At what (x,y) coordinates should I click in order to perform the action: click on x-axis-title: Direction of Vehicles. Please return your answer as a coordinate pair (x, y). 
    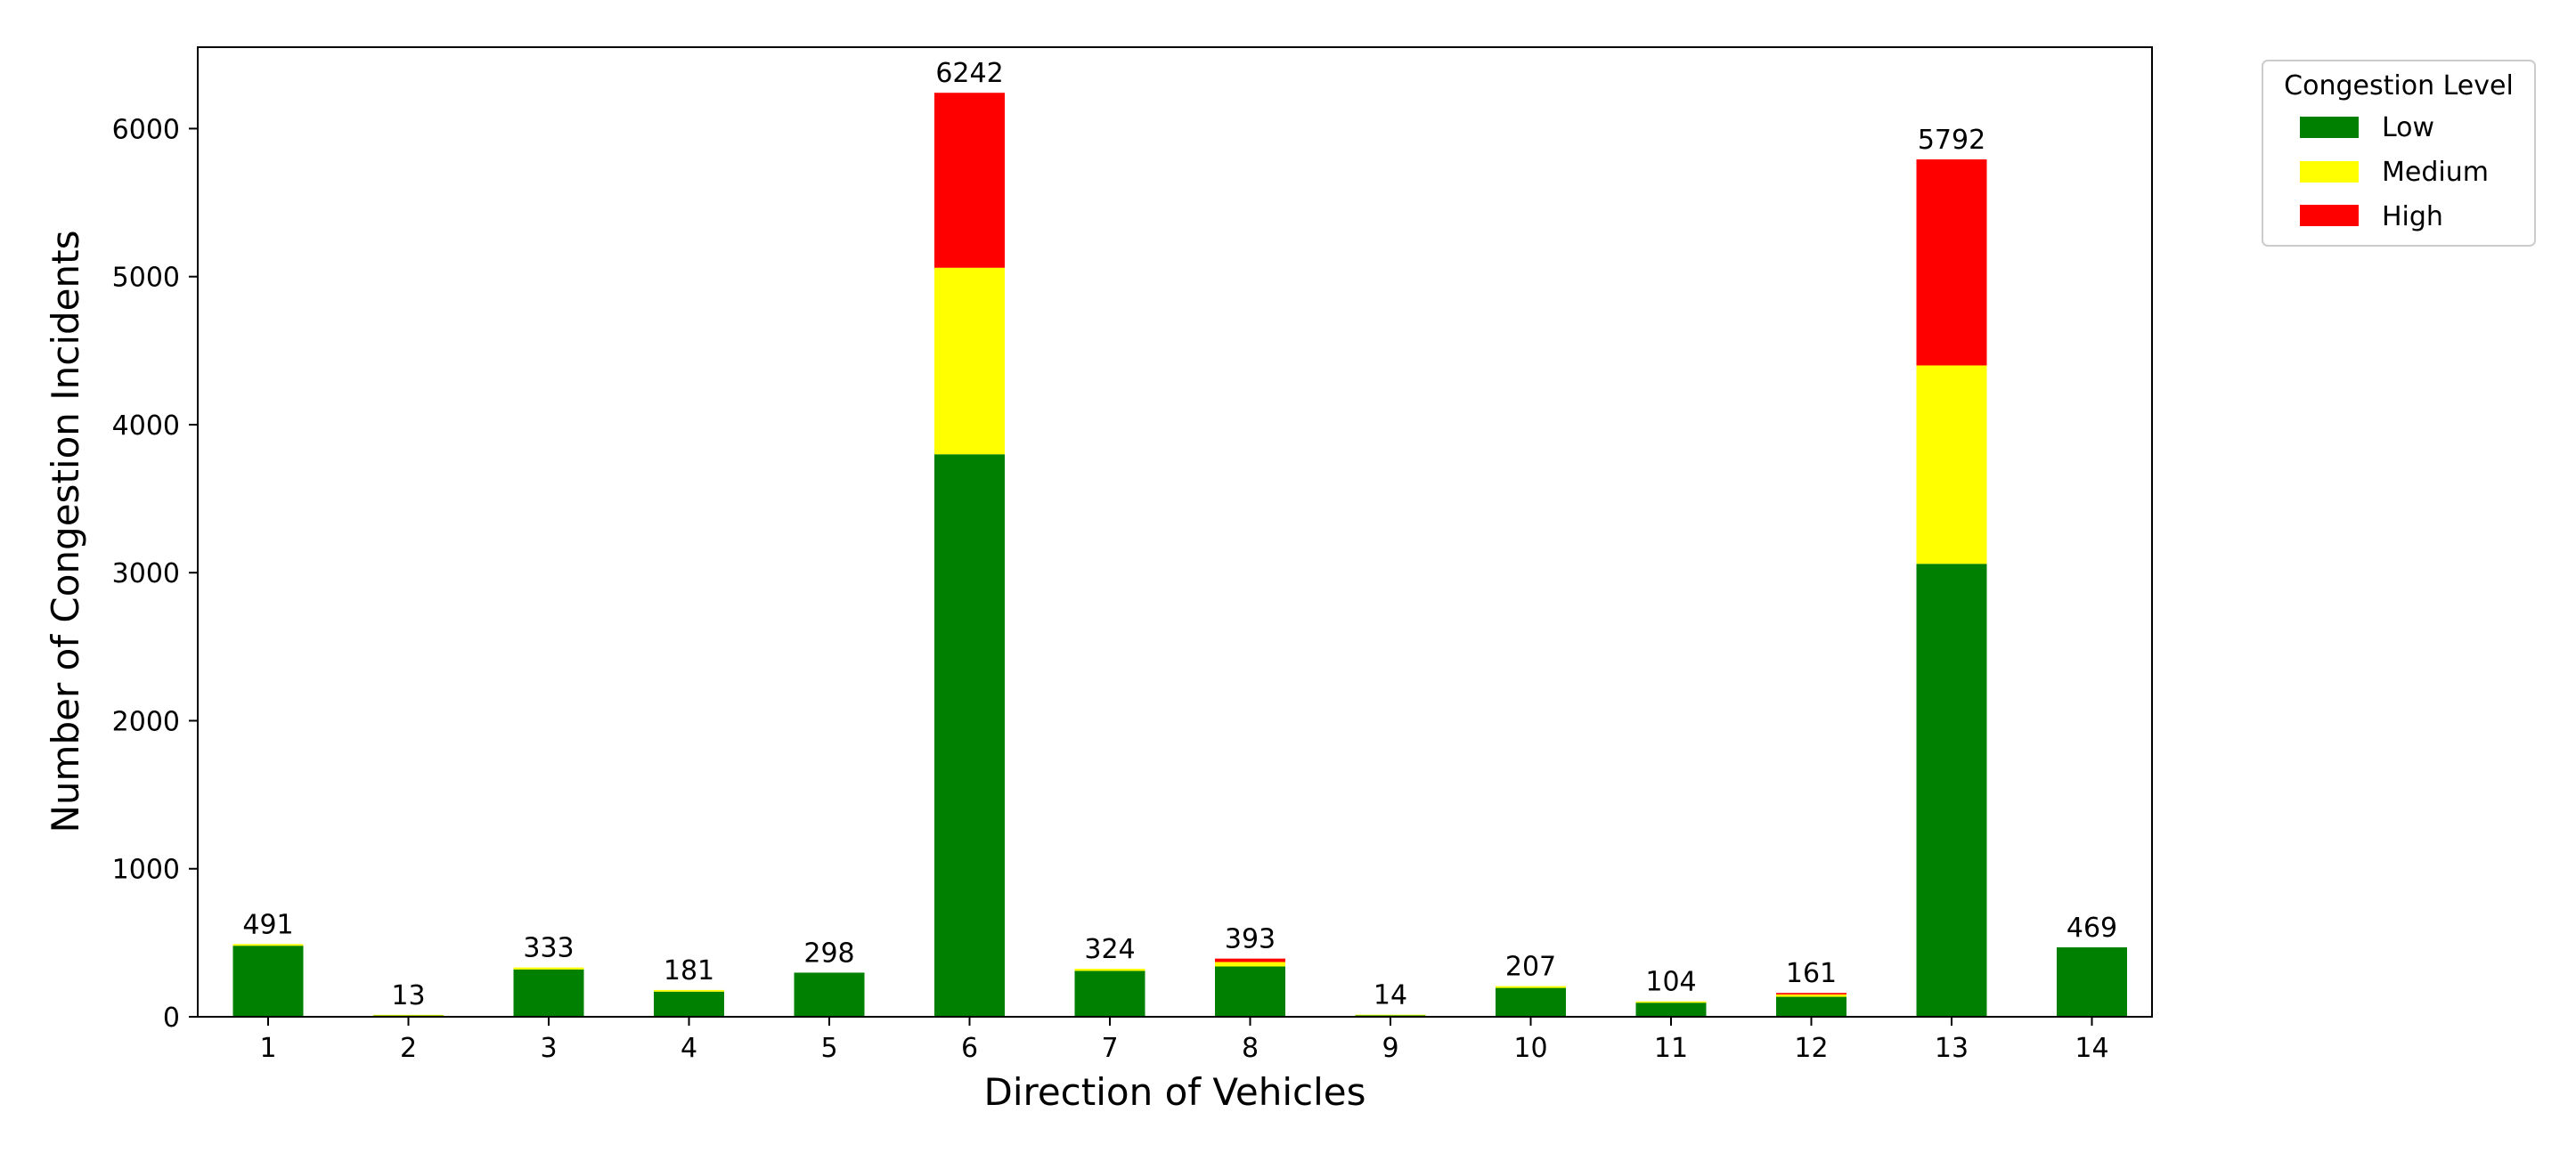
    Looking at the image, I should click on (1174, 1092).